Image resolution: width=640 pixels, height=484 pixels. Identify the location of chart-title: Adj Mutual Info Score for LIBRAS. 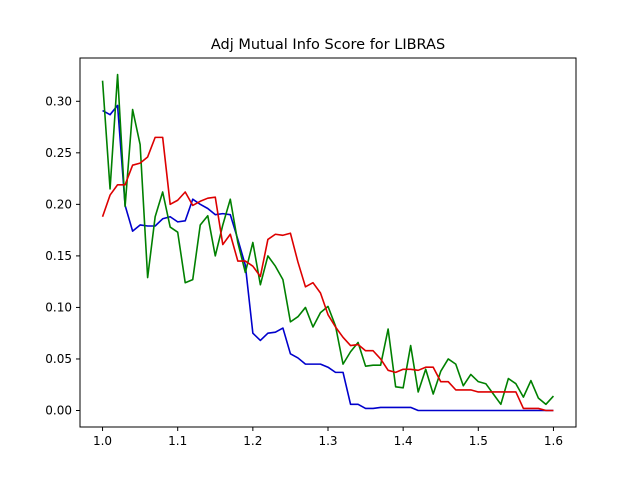
(328, 45).